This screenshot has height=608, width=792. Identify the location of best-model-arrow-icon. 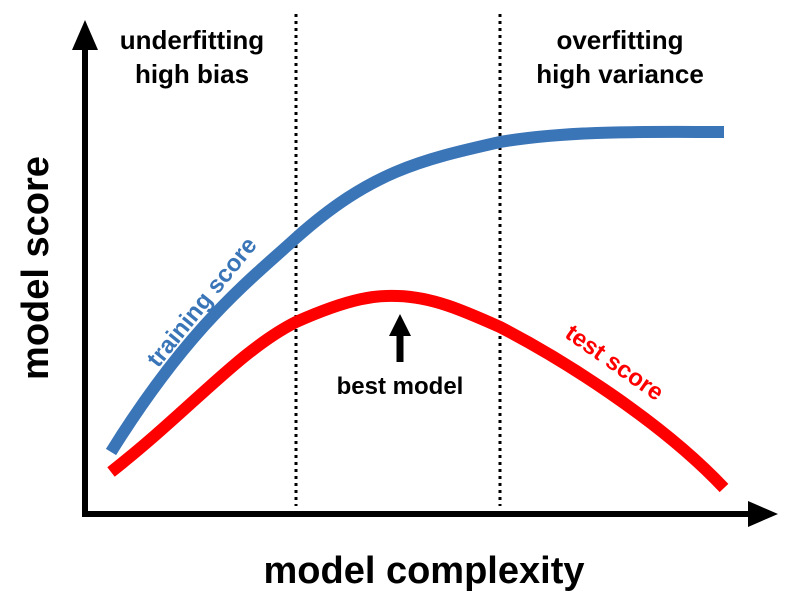
(400, 338).